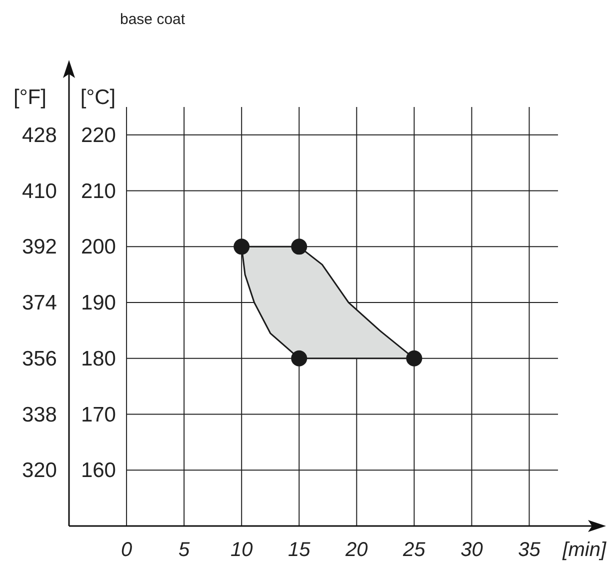  I want to click on x-tick-label: 15, so click(300, 550).